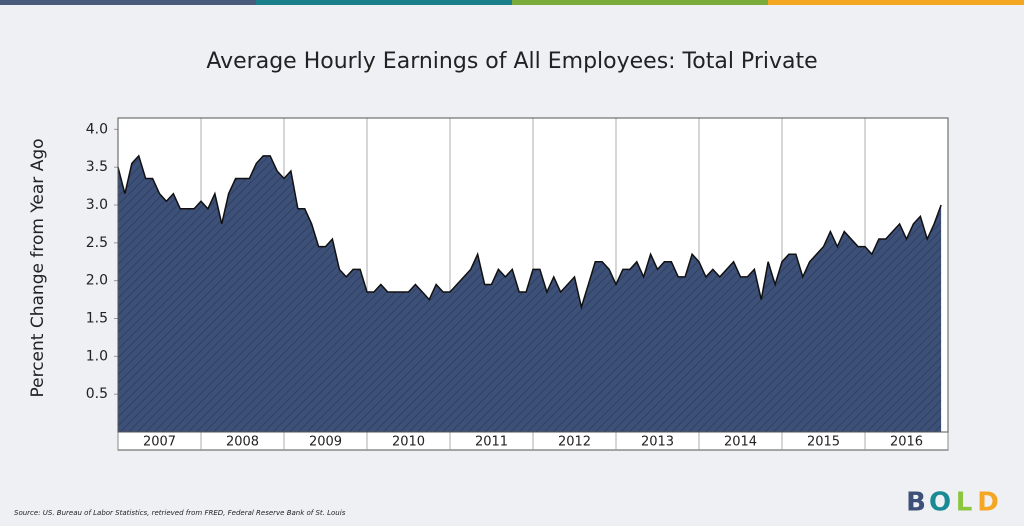 This screenshot has width=1024, height=526. I want to click on y-tick-label: 2.0, so click(97, 281).